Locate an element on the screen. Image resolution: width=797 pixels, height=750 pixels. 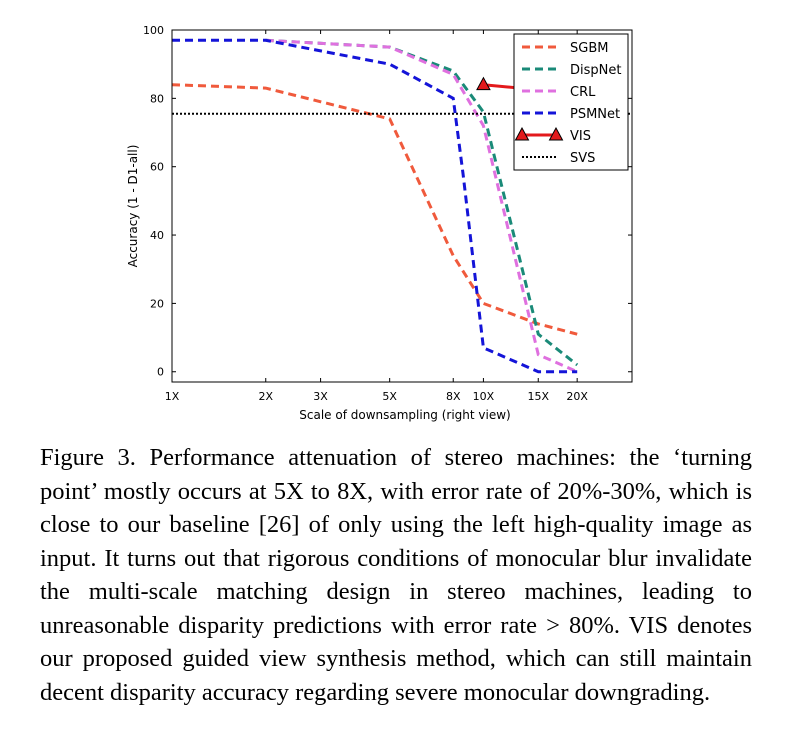
legend-label-dispnet: DispNet is located at coordinates (595, 70).